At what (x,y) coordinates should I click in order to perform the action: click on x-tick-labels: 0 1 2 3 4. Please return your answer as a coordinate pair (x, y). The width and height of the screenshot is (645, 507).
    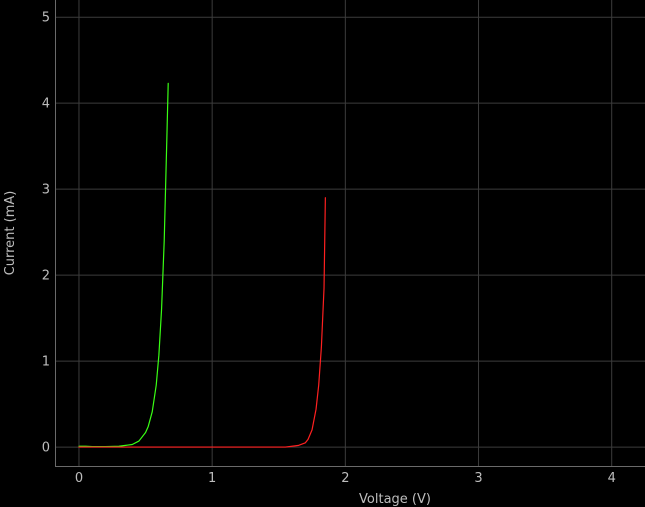
    Looking at the image, I should click on (345, 478).